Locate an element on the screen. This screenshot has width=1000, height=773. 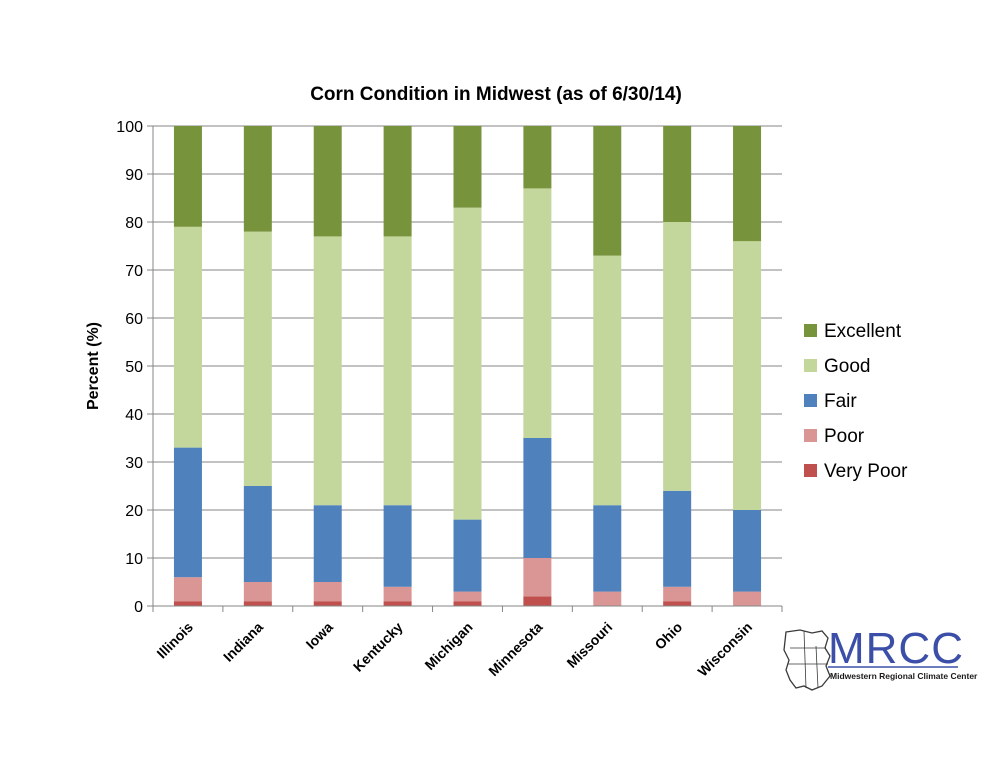
x-tick-label: Michigan is located at coordinates (448, 646).